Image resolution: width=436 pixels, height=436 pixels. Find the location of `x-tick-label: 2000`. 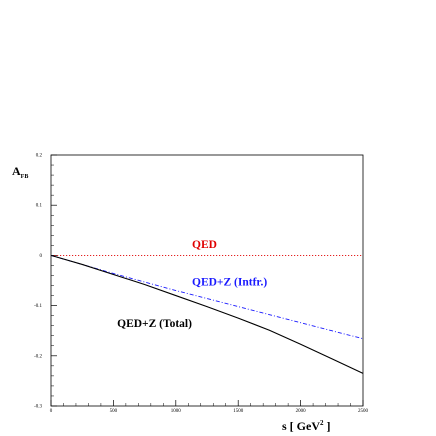

x-tick-label: 2000 is located at coordinates (301, 411).